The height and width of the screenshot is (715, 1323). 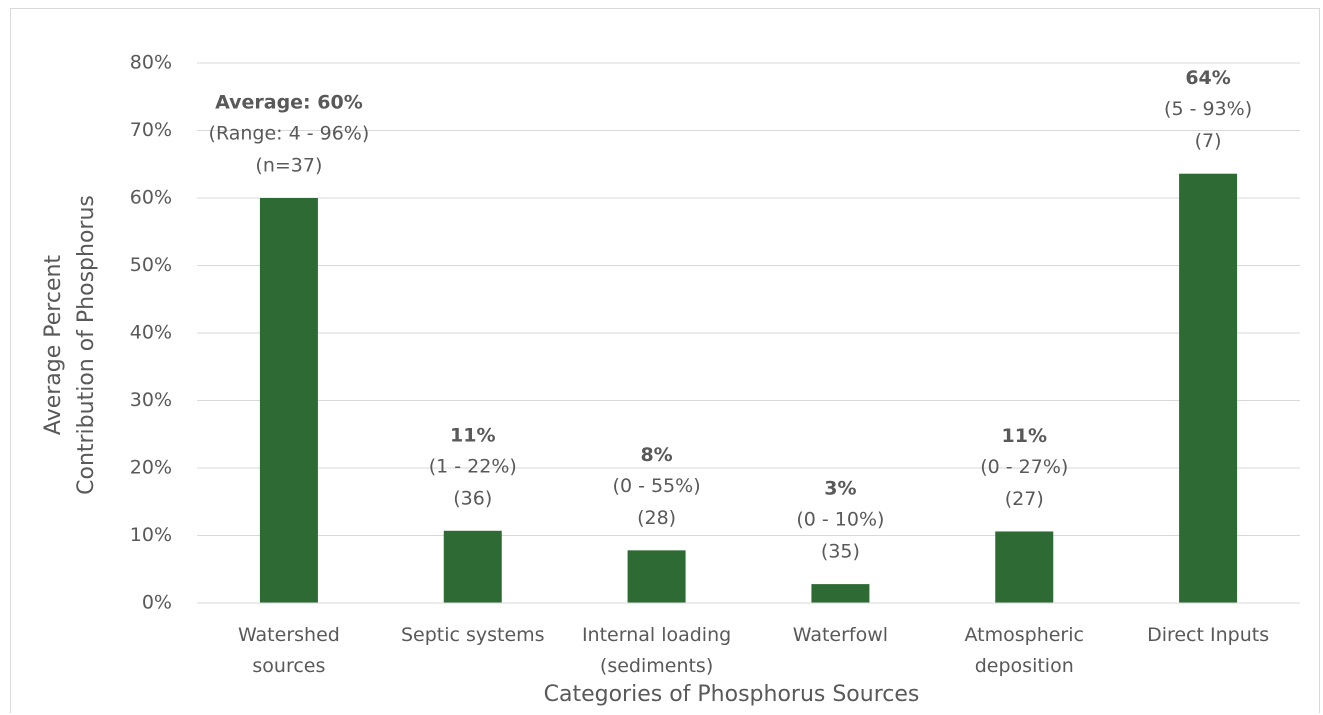 What do you see at coordinates (289, 103) in the screenshot?
I see `data-label: Average: 60%` at bounding box center [289, 103].